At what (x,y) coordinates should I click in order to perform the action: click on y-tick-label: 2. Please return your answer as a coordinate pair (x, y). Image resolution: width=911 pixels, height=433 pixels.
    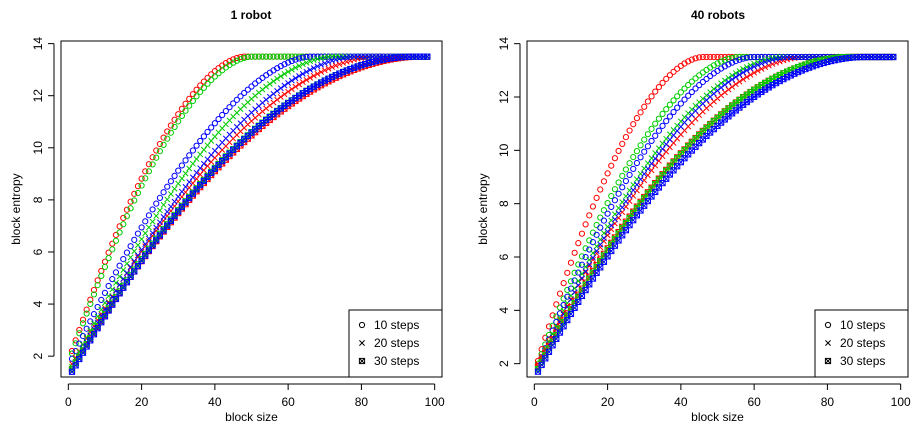
    Looking at the image, I should click on (504, 363).